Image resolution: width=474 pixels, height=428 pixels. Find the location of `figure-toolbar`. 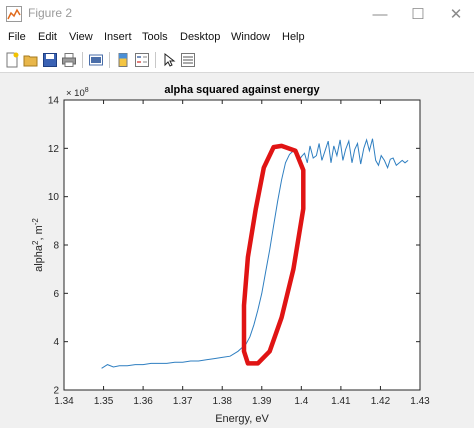

figure-toolbar is located at coordinates (237, 60).